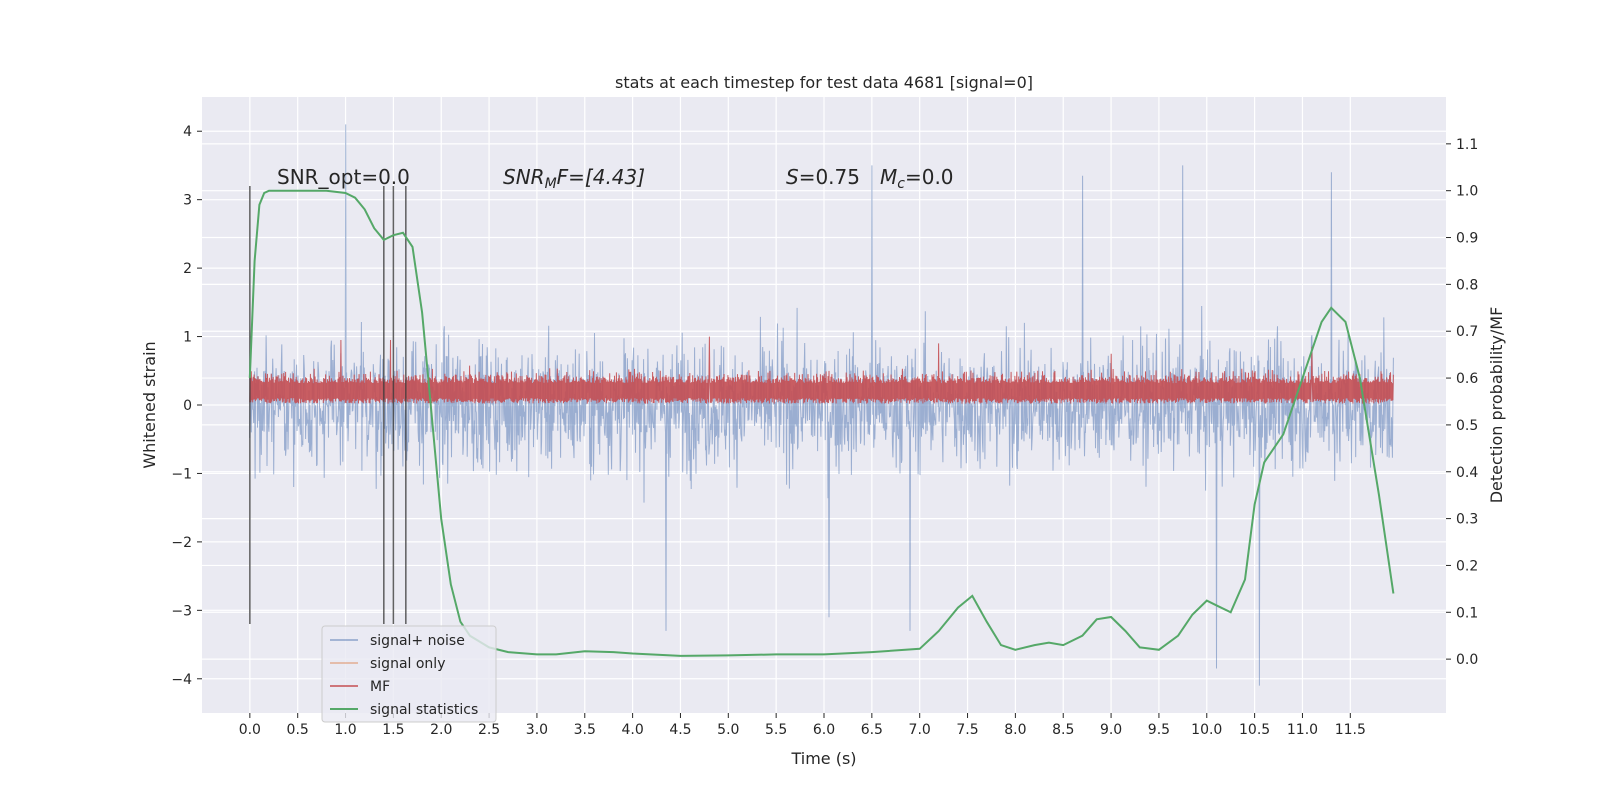  What do you see at coordinates (1159, 730) in the screenshot?
I see `x-tick-label: 9.5` at bounding box center [1159, 730].